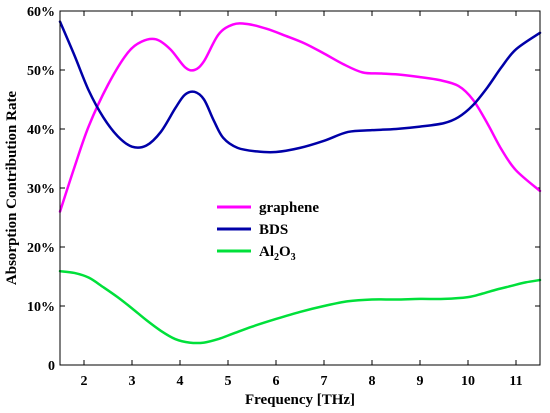  I want to click on x-tick-label: 4, so click(180, 381).